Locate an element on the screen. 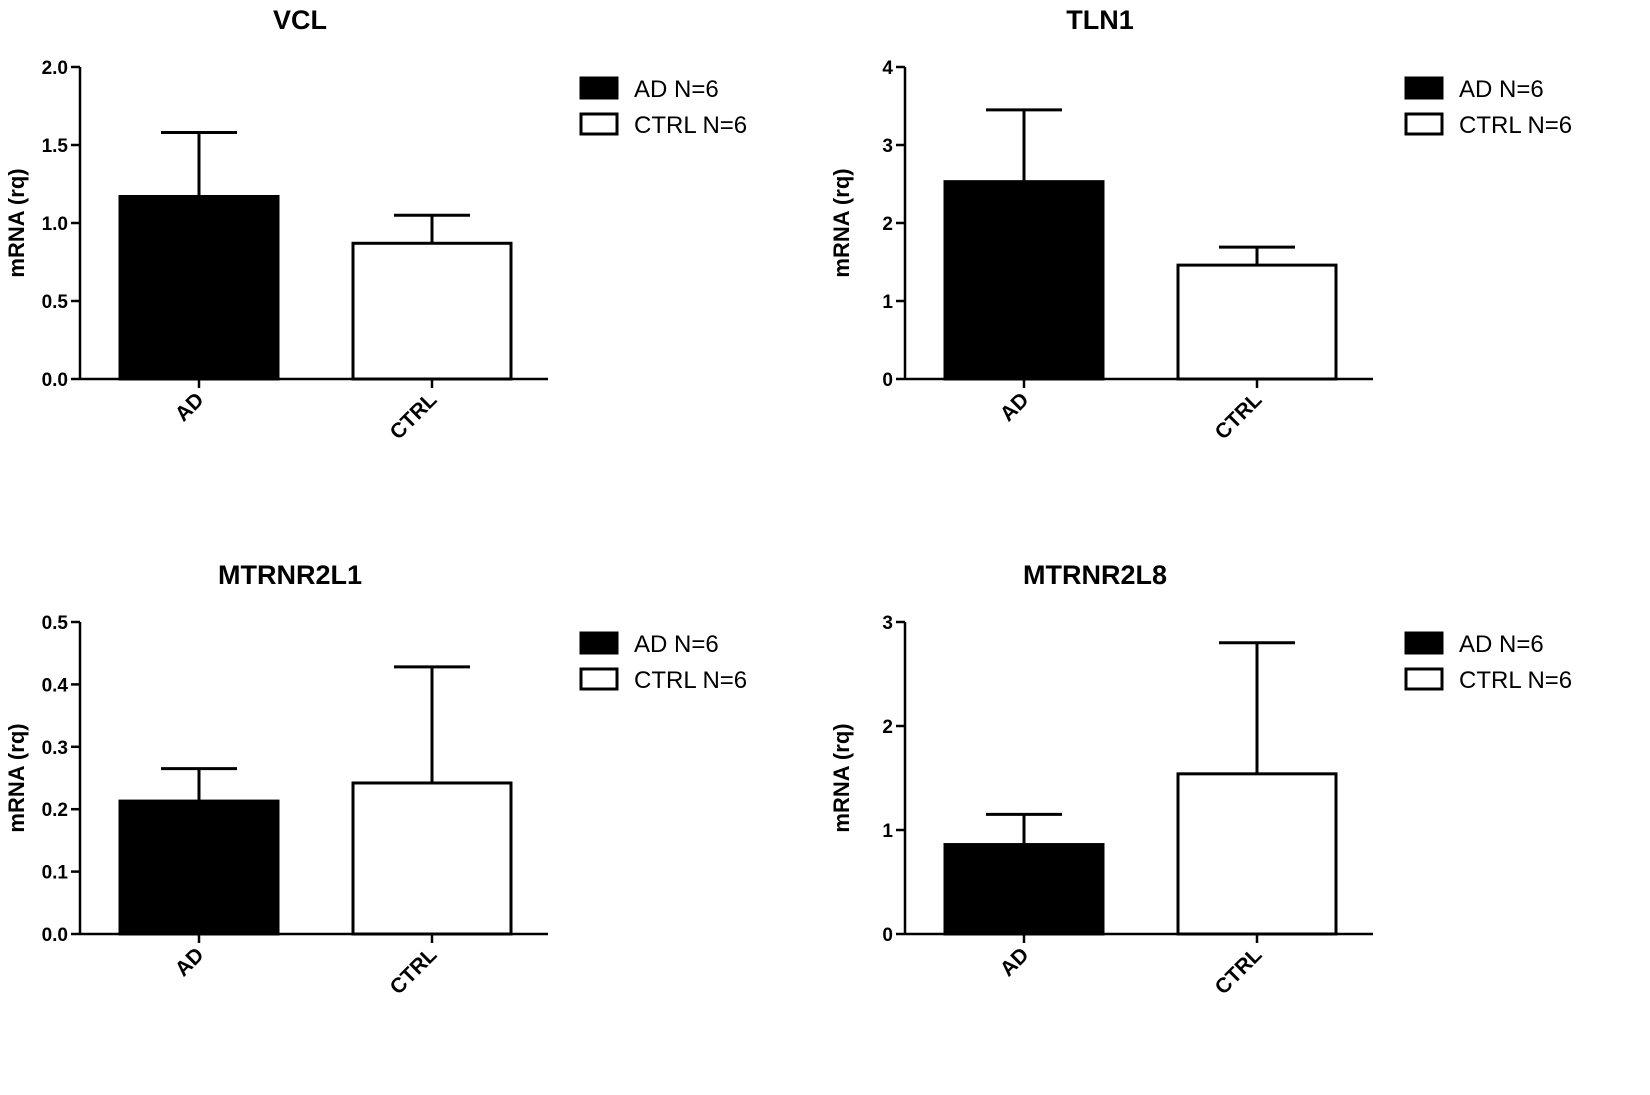  y-tick-label: 0.1 is located at coordinates (55, 873).